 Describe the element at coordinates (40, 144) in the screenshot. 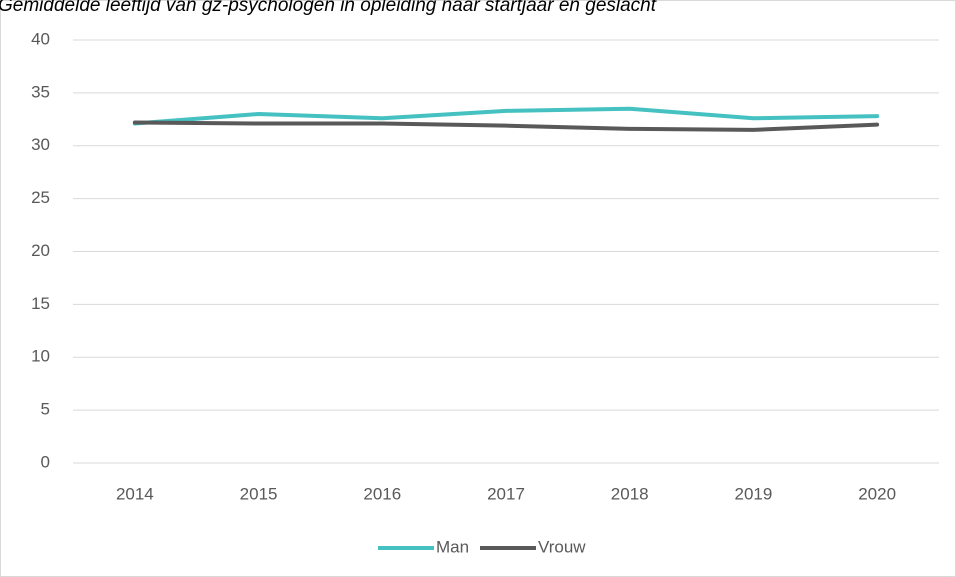

I see `y-tick-label: 30` at that location.